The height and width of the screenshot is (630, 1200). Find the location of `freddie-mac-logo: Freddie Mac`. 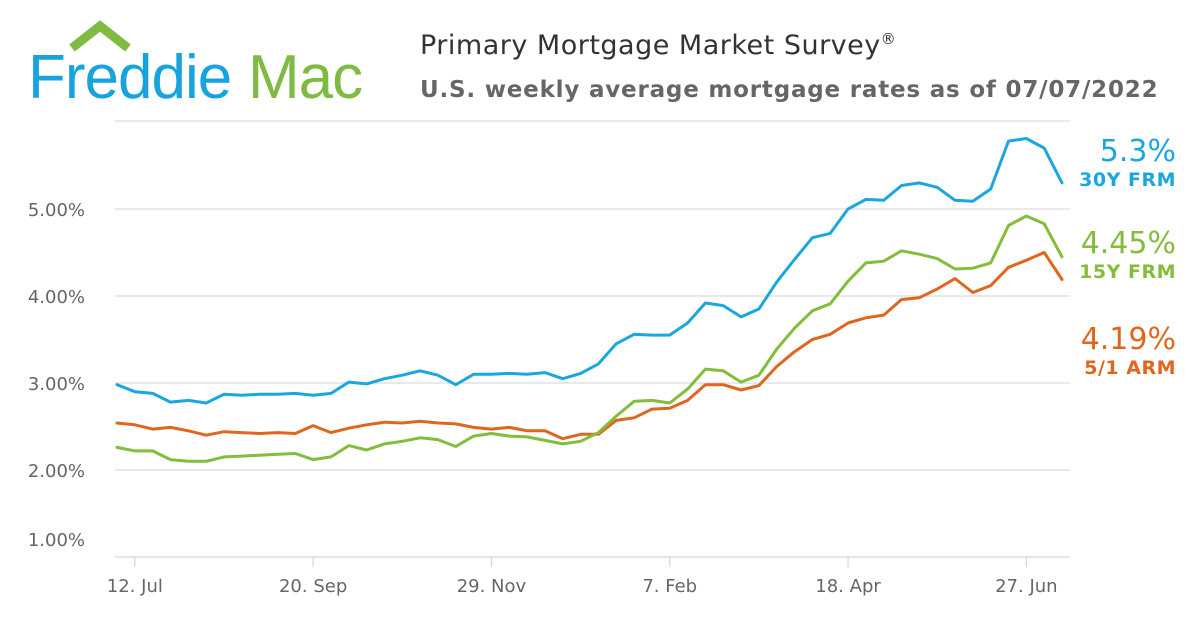

freddie-mac-logo: Freddie Mac is located at coordinates (195, 64).